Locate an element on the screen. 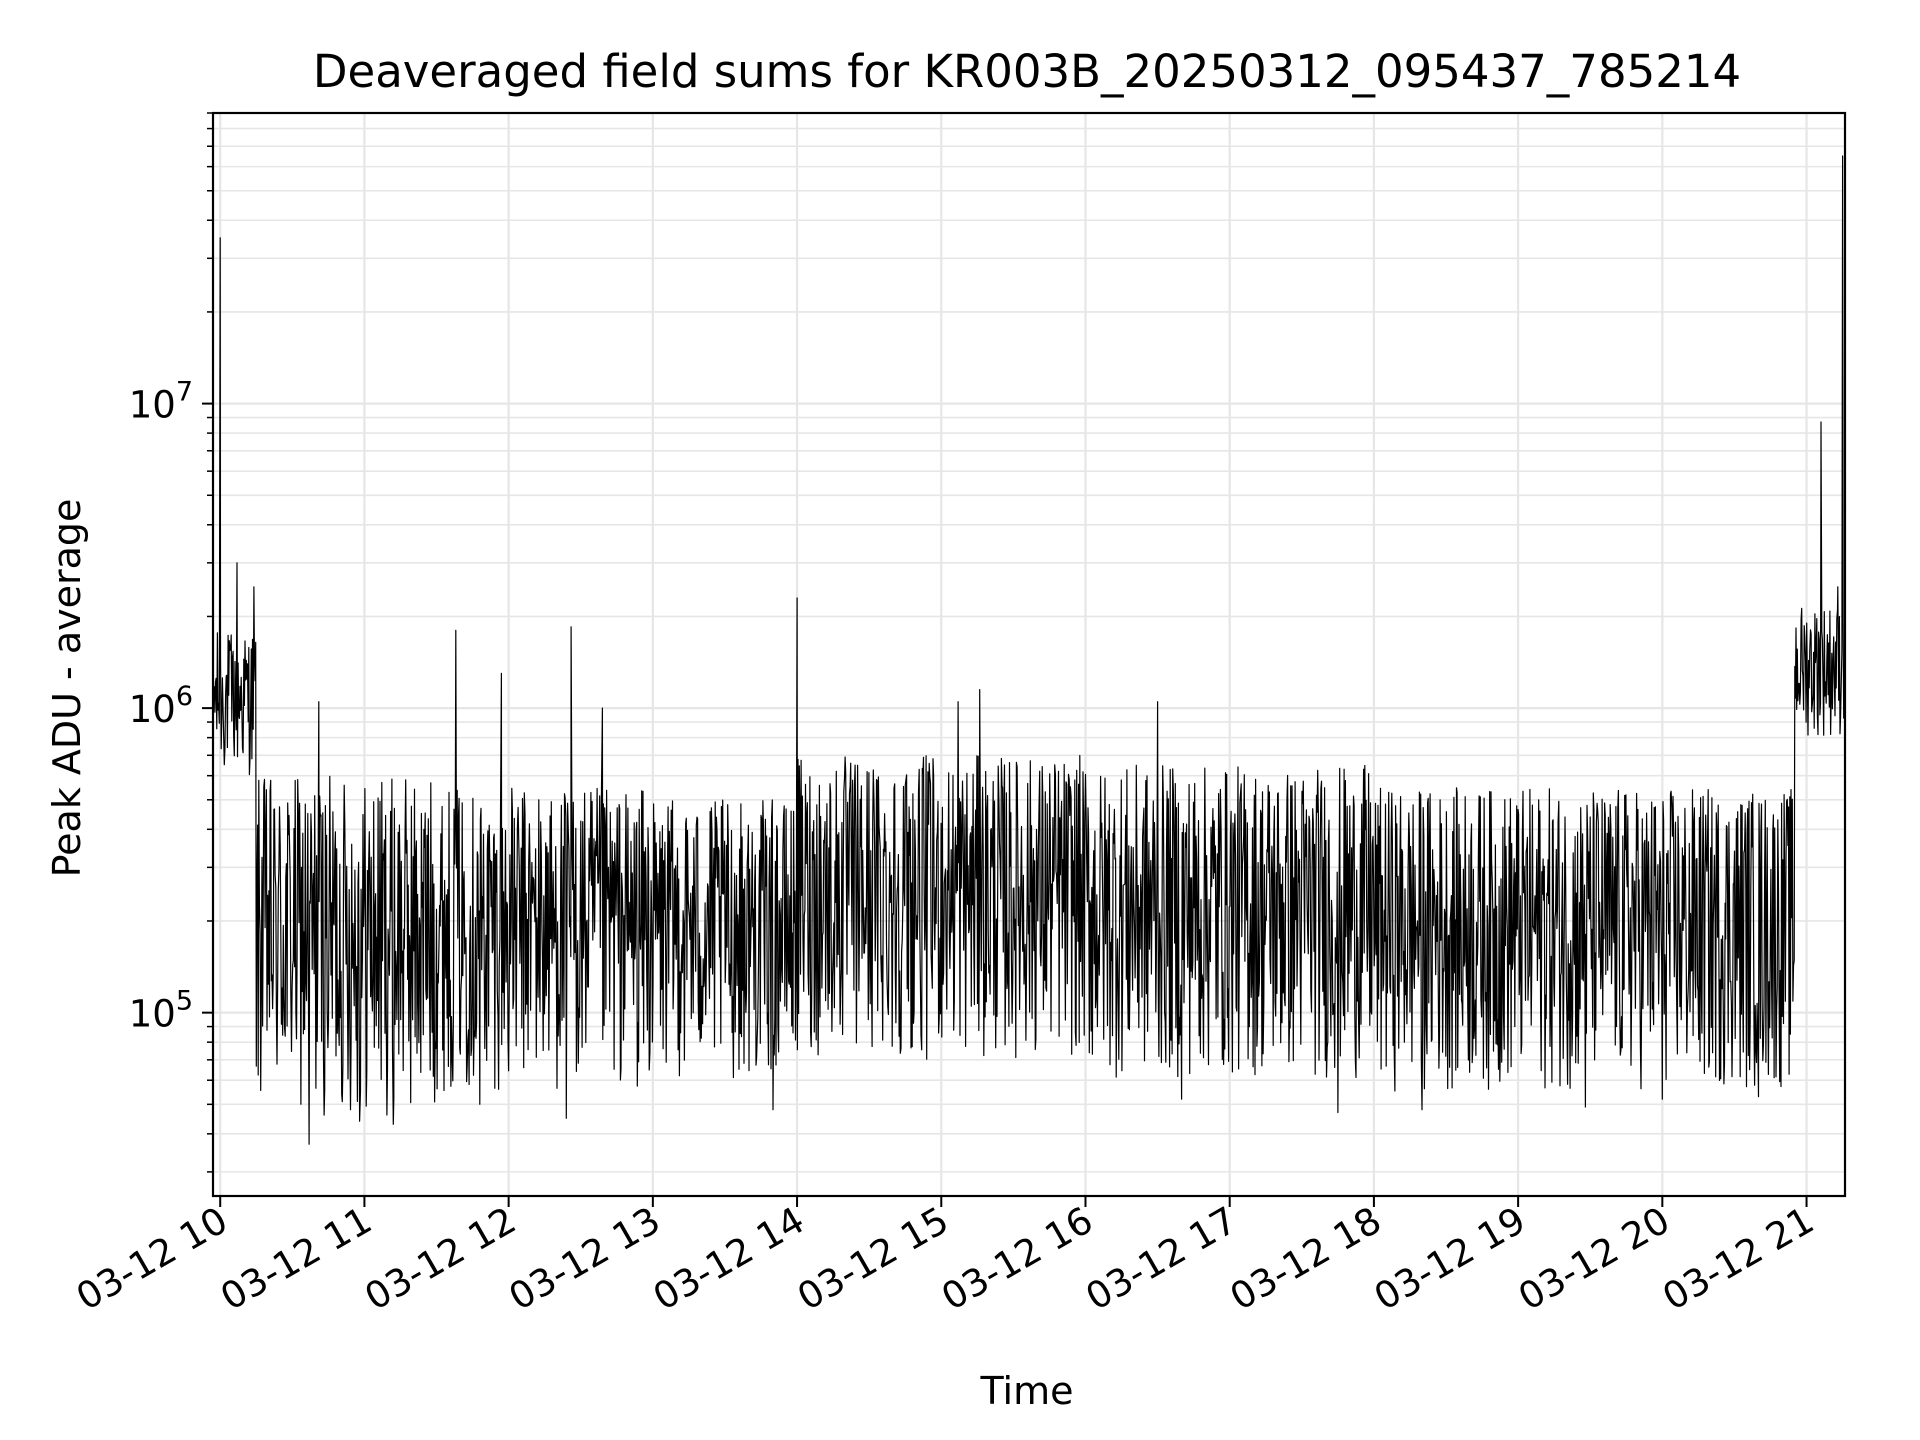  y-axis: 10⁵ 10⁶ 10⁷ is located at coordinates (171, 642).